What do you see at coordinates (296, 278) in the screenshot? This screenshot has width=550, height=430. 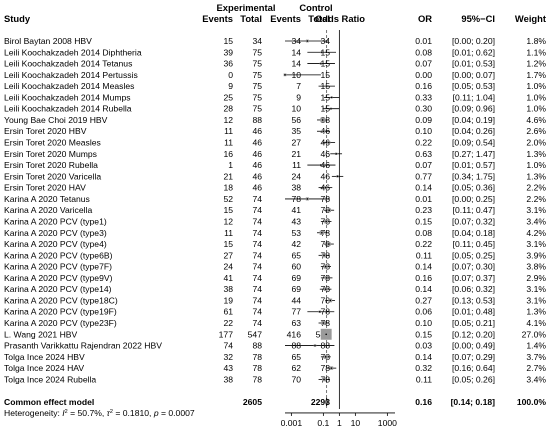 I see `ctrl-events: 69` at bounding box center [296, 278].